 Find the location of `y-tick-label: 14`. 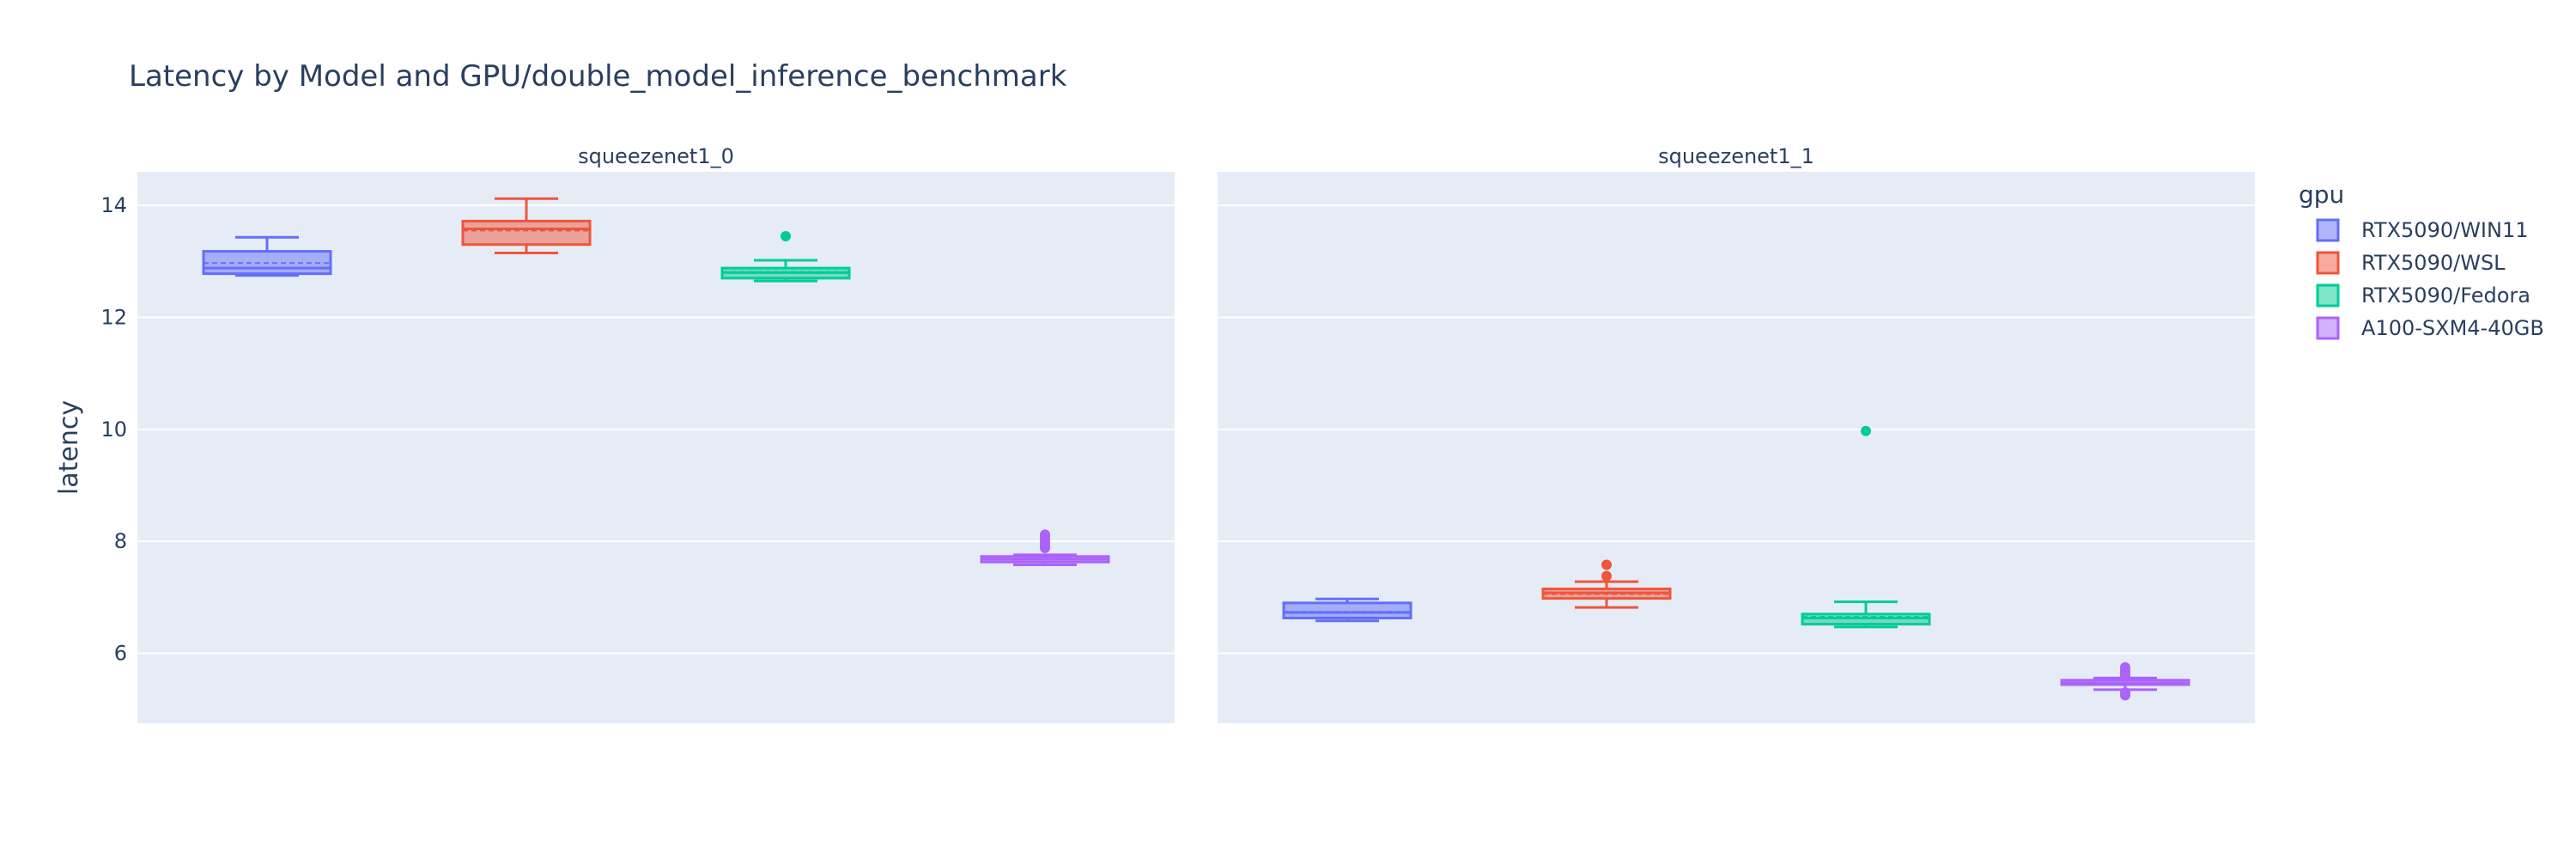

y-tick-label: 14 is located at coordinates (113, 205).